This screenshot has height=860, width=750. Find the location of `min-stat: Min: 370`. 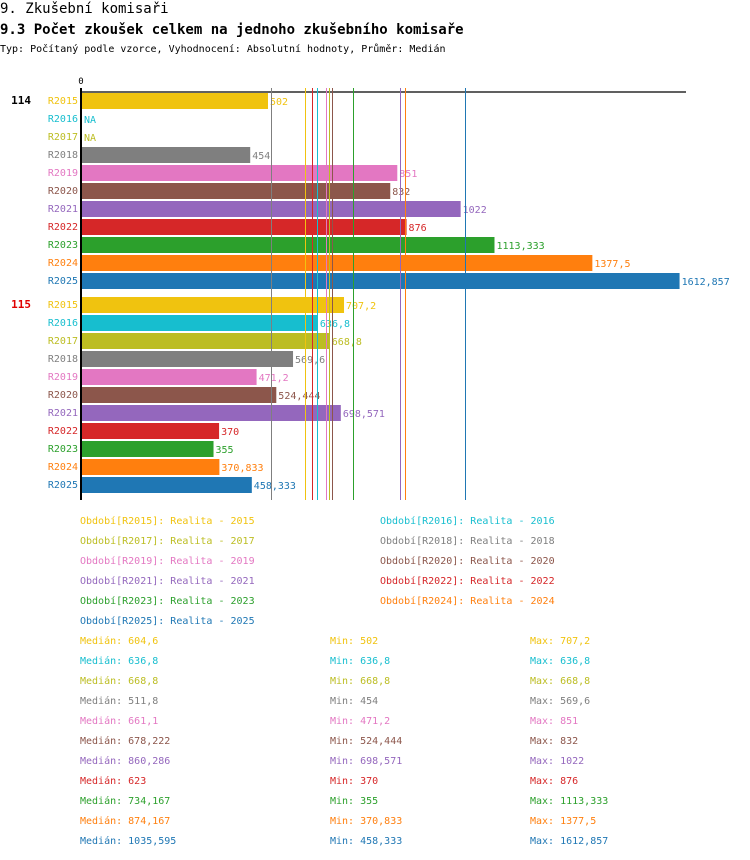

min-stat: Min: 370 is located at coordinates (354, 781).